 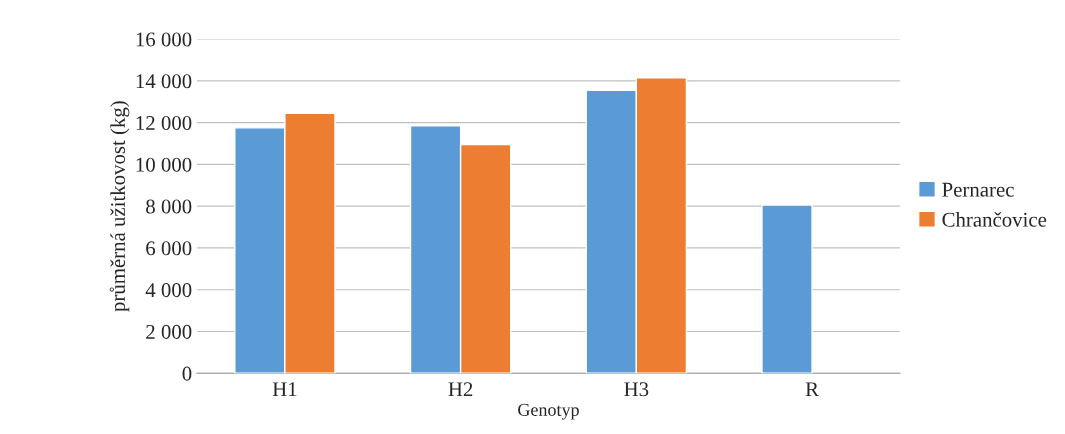 I want to click on y-tick-label: 0, so click(x=187, y=373).